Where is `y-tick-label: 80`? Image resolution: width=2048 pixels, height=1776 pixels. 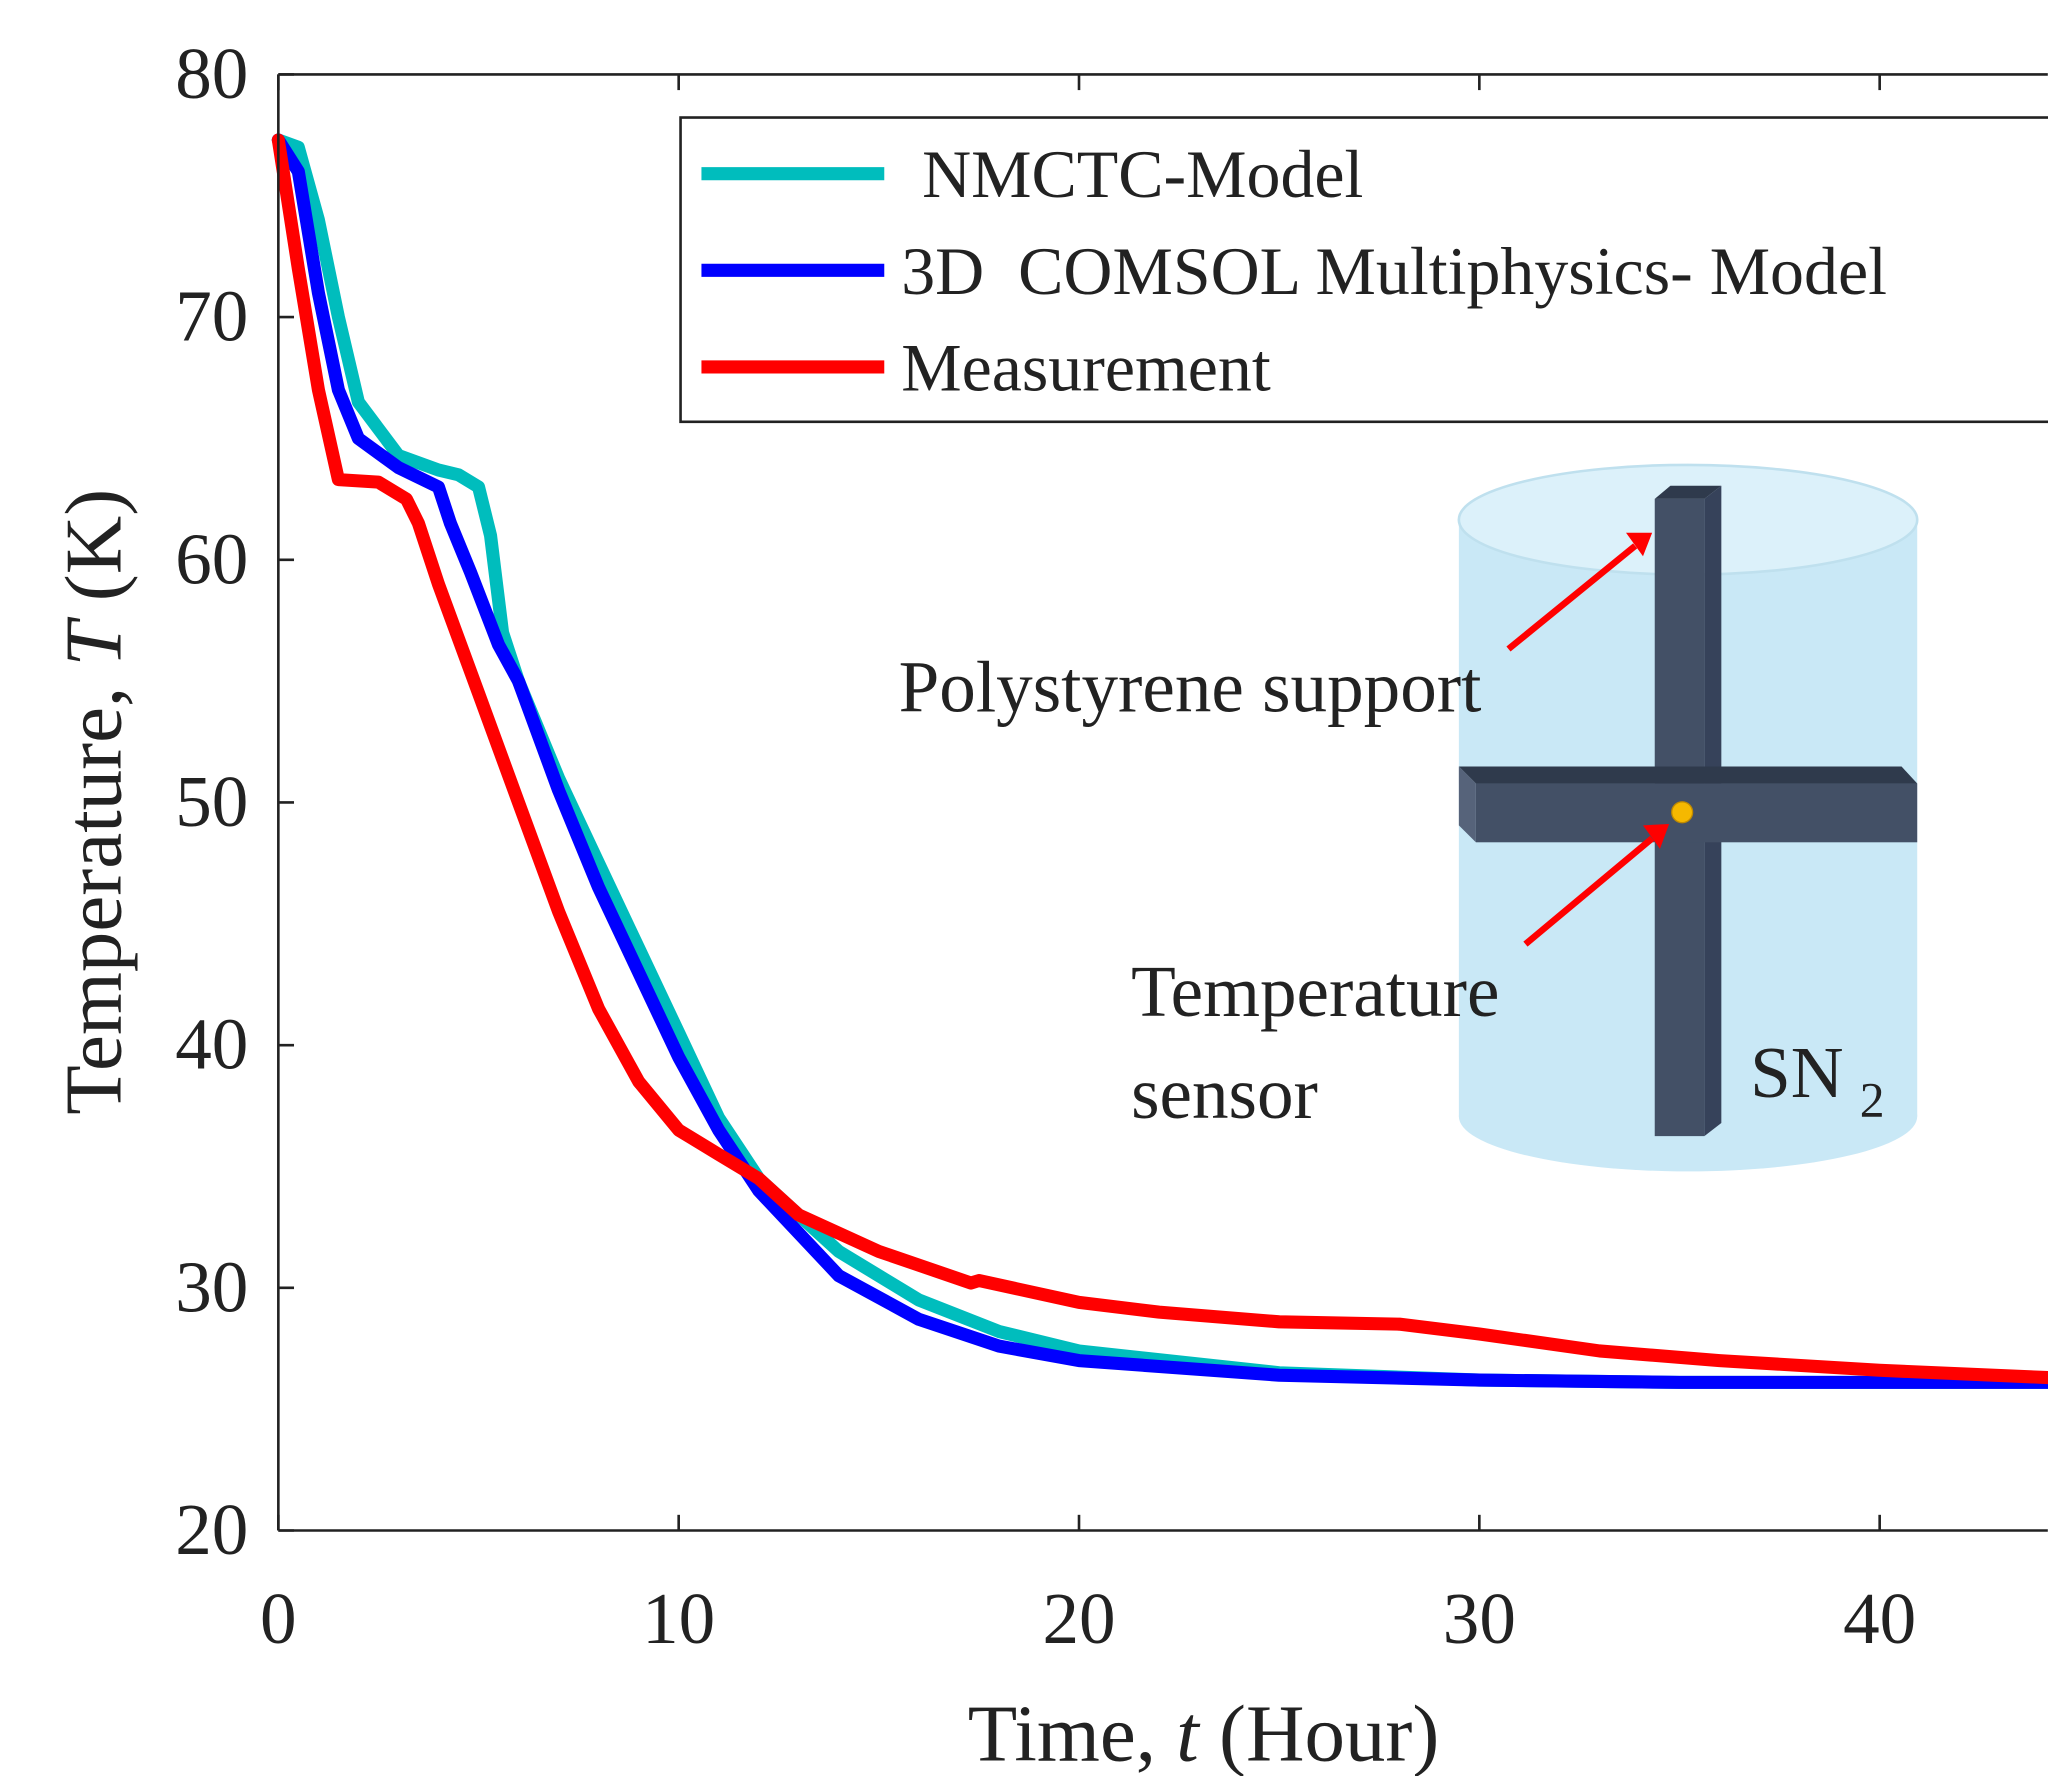 y-tick-label: 80 is located at coordinates (211, 73).